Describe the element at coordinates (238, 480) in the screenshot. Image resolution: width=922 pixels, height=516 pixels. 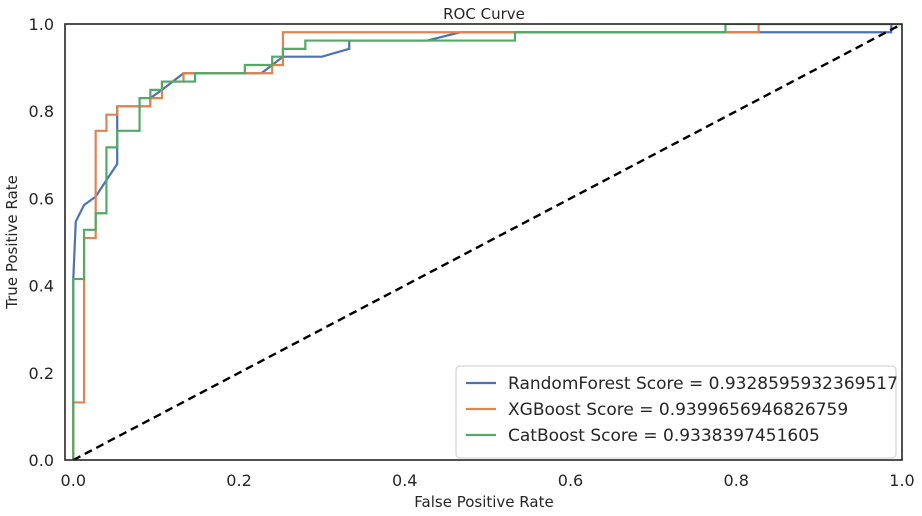
I see `x-tick-label: 0.2` at that location.